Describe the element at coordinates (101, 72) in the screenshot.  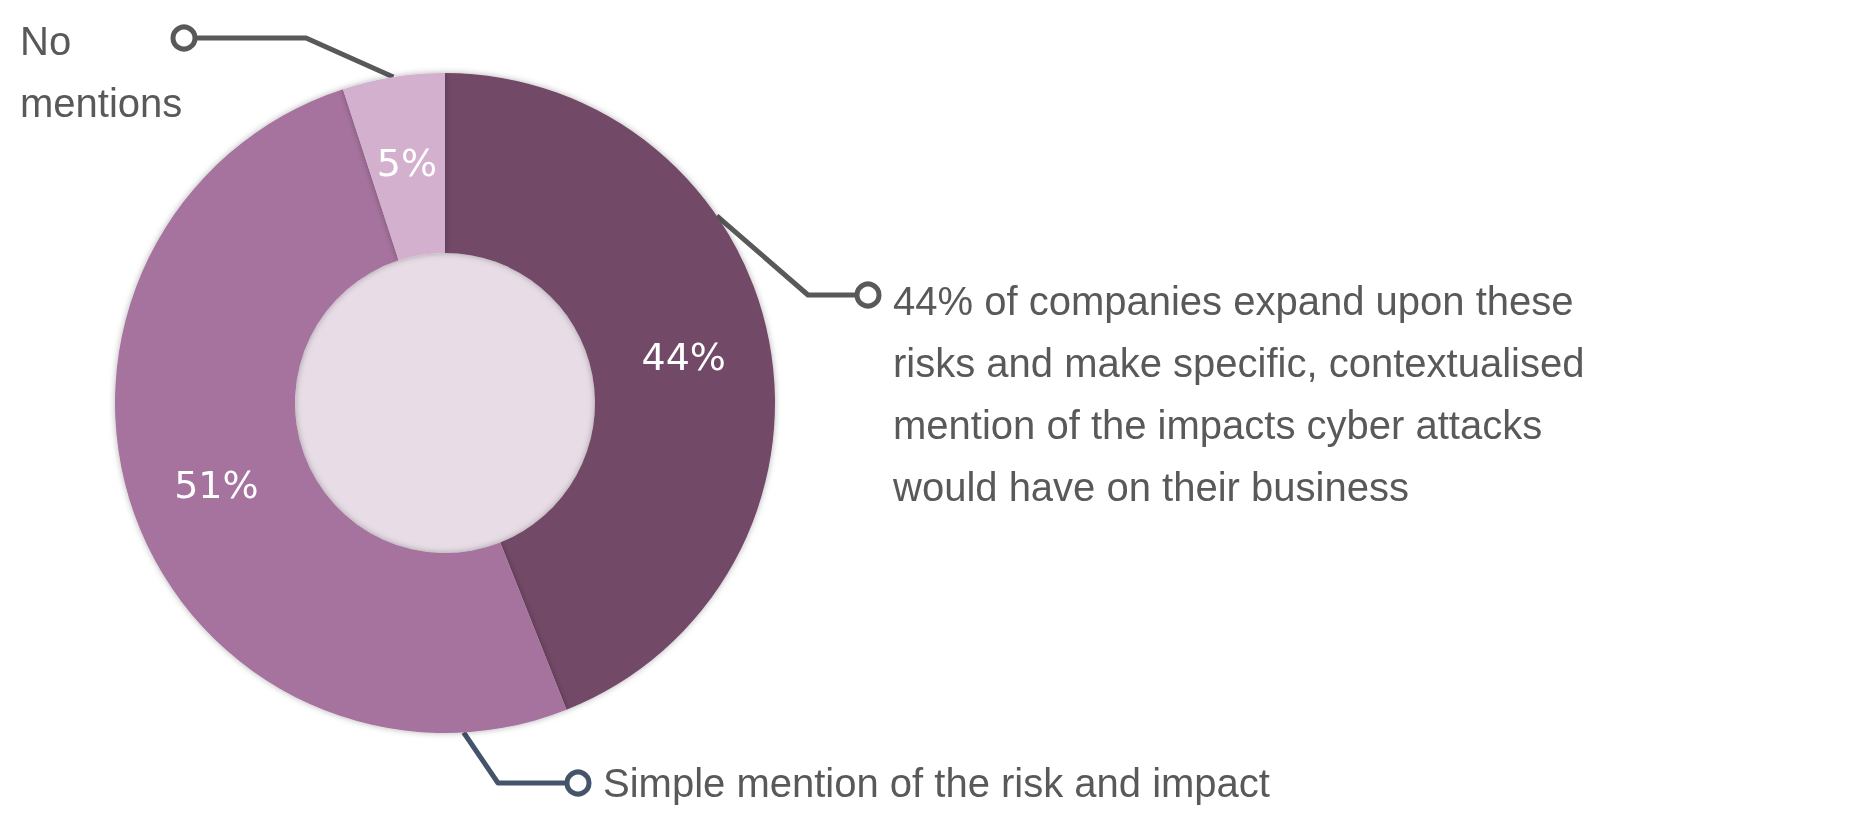
I see `slice-label: No mentions` at that location.